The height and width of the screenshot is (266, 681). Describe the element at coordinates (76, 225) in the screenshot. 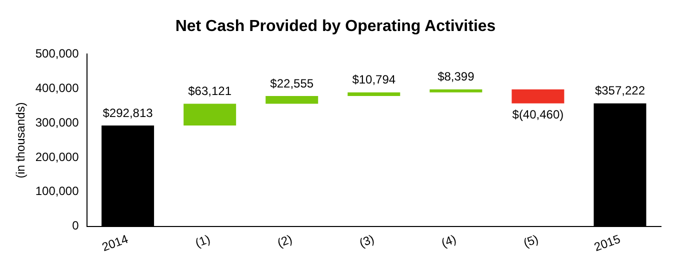

I see `y-tick-label: 0` at that location.